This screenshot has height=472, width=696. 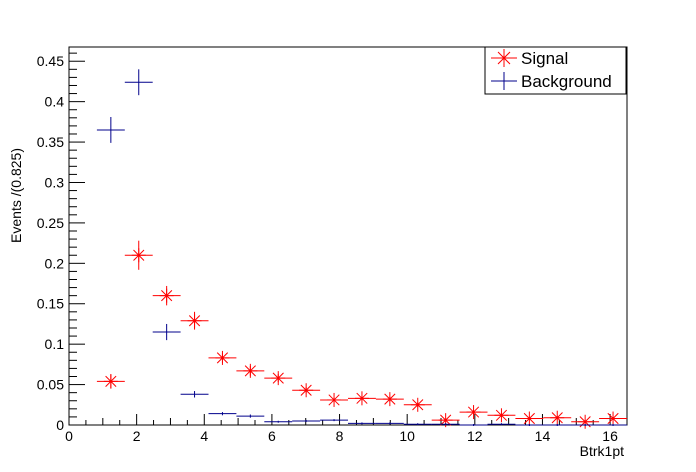 What do you see at coordinates (16, 195) in the screenshot?
I see `y-axis-title: Events /(0.825)` at bounding box center [16, 195].